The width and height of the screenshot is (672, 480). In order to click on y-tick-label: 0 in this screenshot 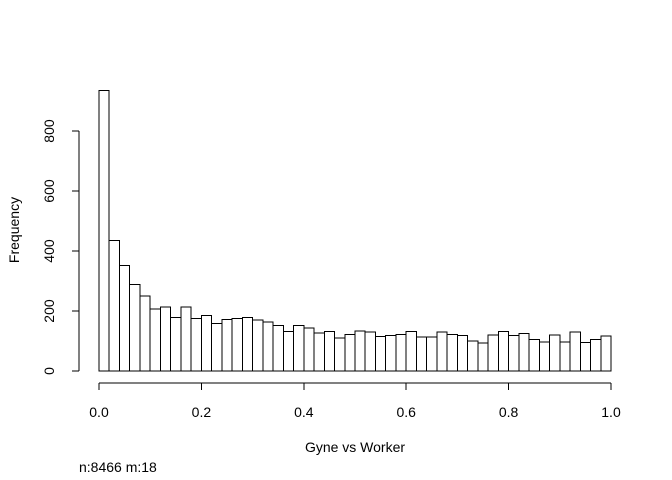, I will do `click(49, 371)`.